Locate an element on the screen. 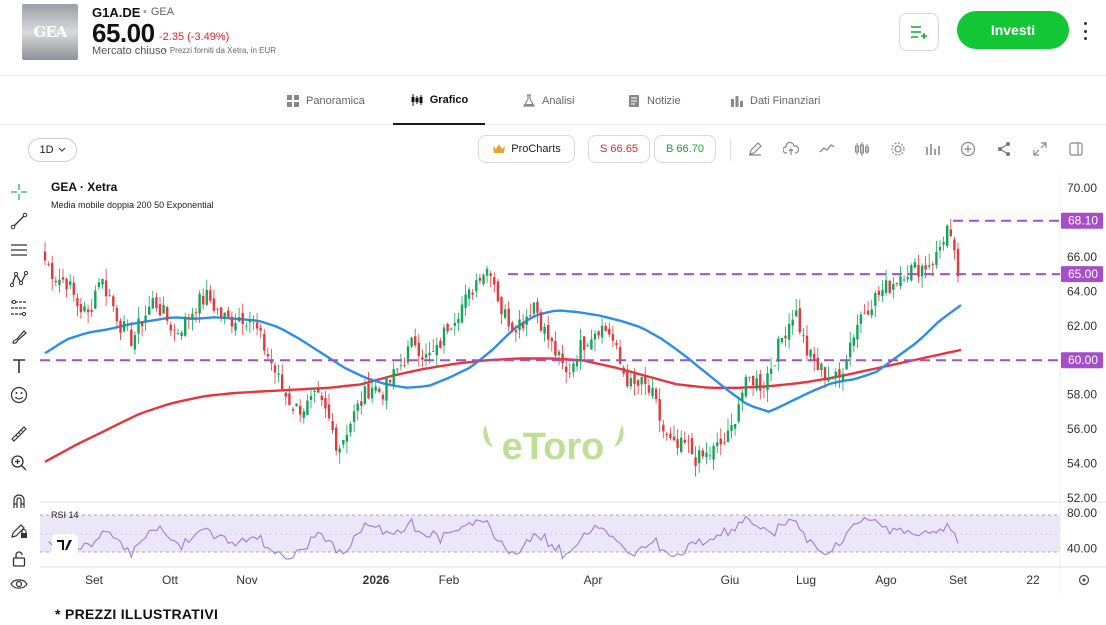 This screenshot has width=1106, height=625. buy-button: B 66.70 is located at coordinates (685, 149).